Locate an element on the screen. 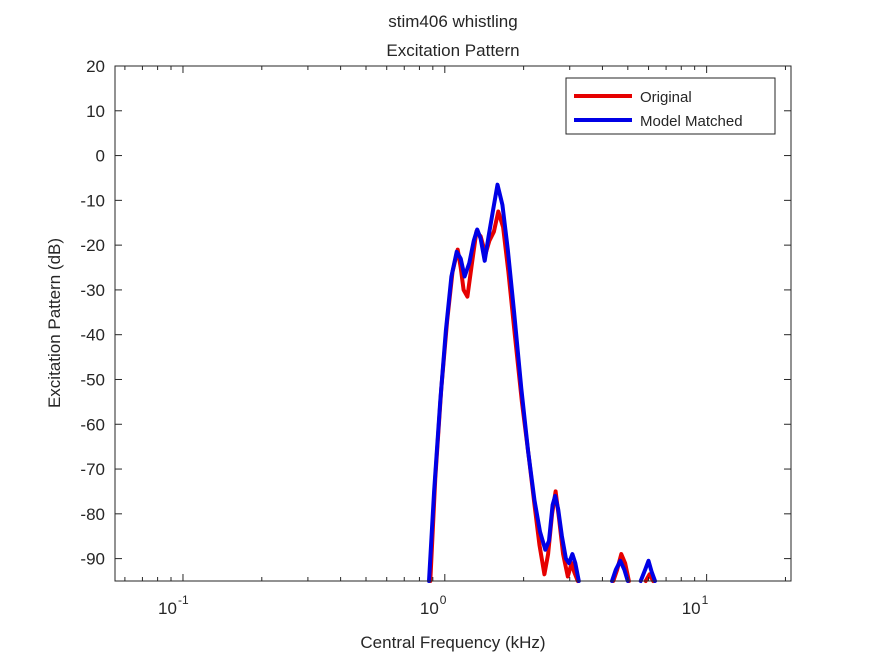 The height and width of the screenshot is (656, 875). x-tick-label: 10 1 is located at coordinates (695, 605).